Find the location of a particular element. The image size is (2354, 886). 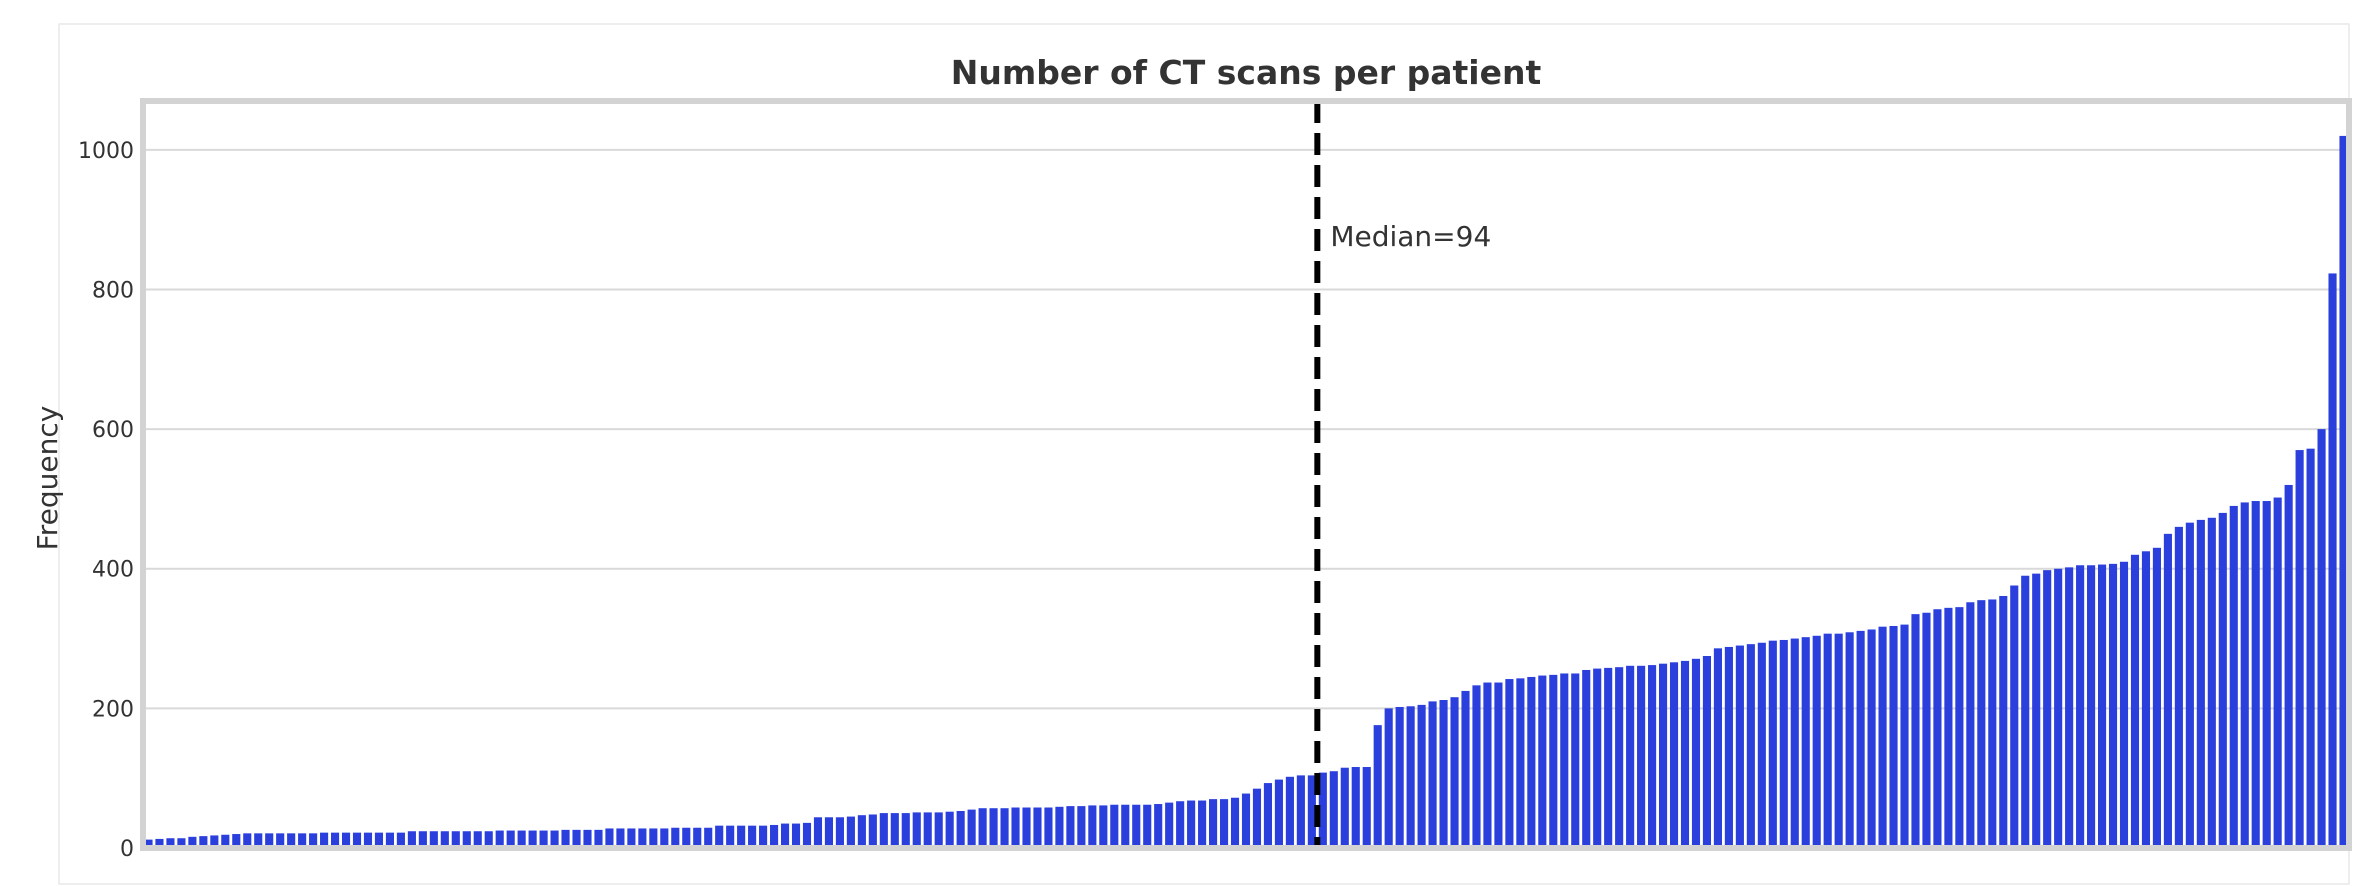

chart-title: Number of CT scans per patient is located at coordinates (1246, 72).